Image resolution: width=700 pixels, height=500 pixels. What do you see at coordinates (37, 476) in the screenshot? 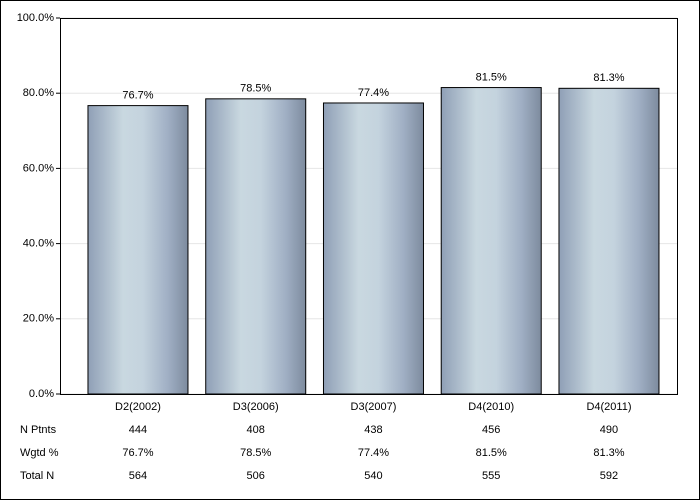
I see `table-row-label: Total N` at bounding box center [37, 476].